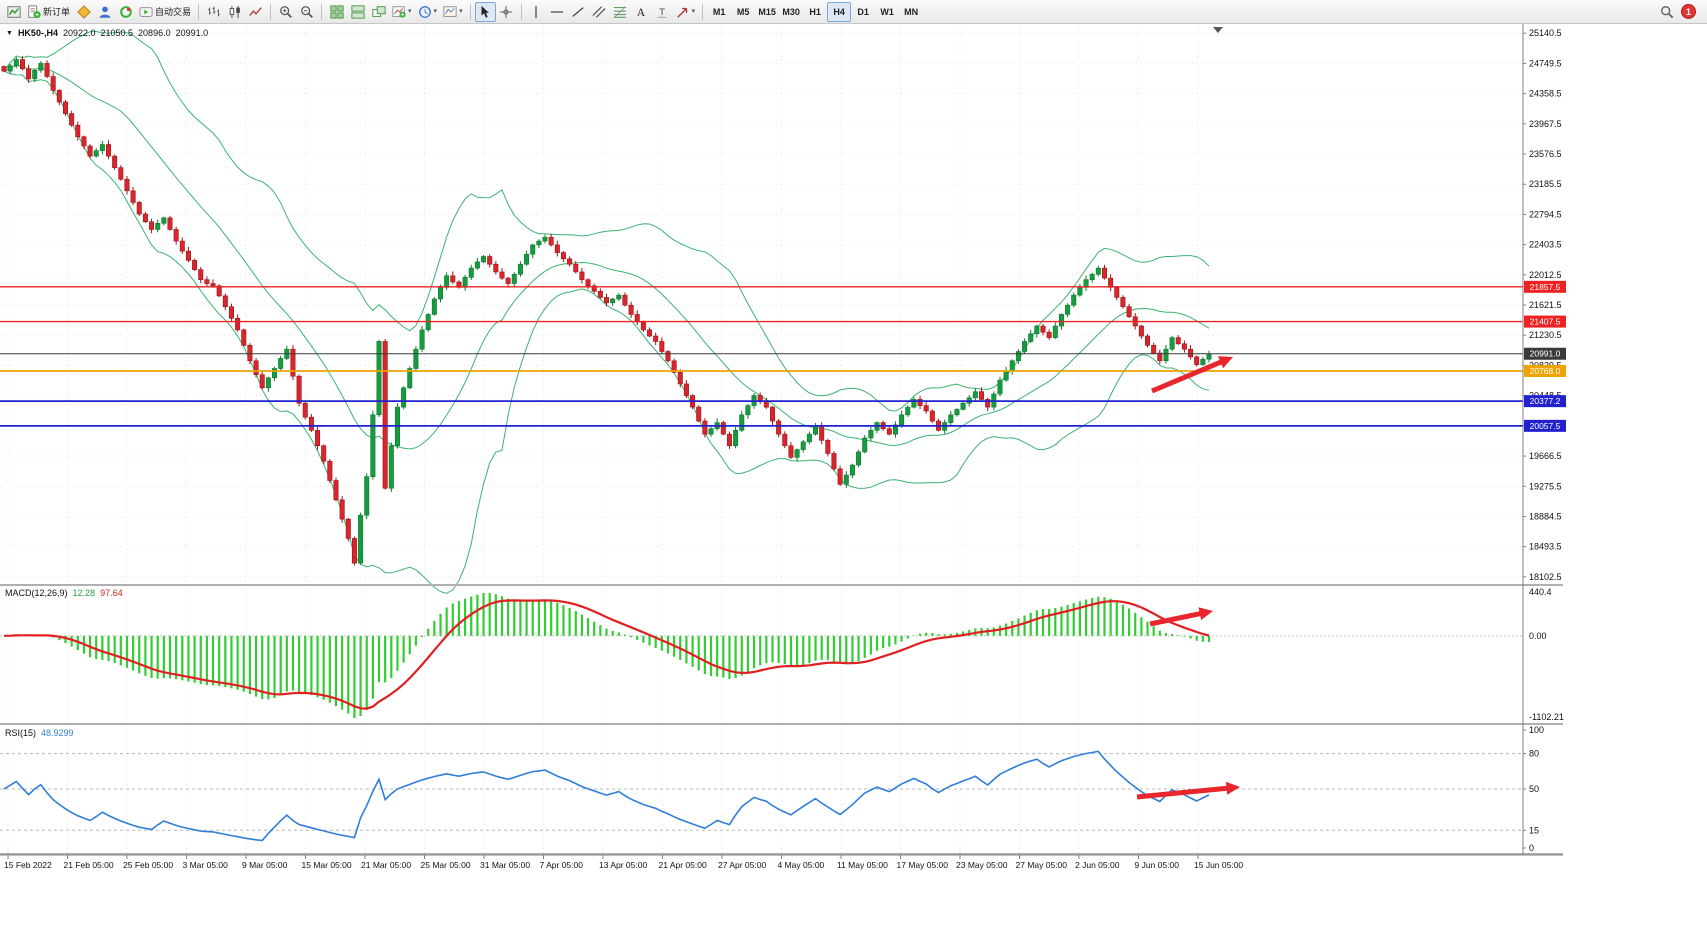 Image resolution: width=1707 pixels, height=943 pixels. Describe the element at coordinates (165, 12) in the screenshot. I see `autotrading-button: 自动交易` at that location.